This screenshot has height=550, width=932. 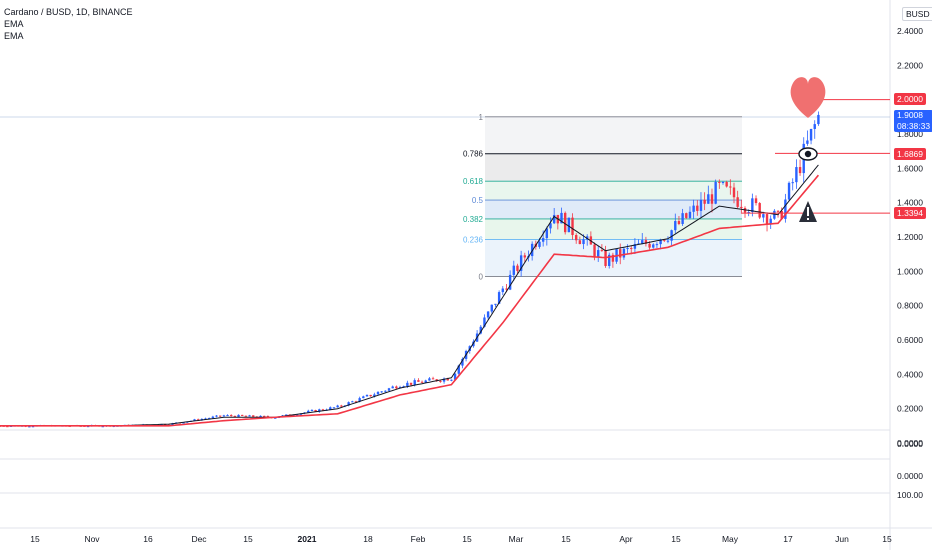 I want to click on currency-badge: BUSD, so click(x=917, y=14).